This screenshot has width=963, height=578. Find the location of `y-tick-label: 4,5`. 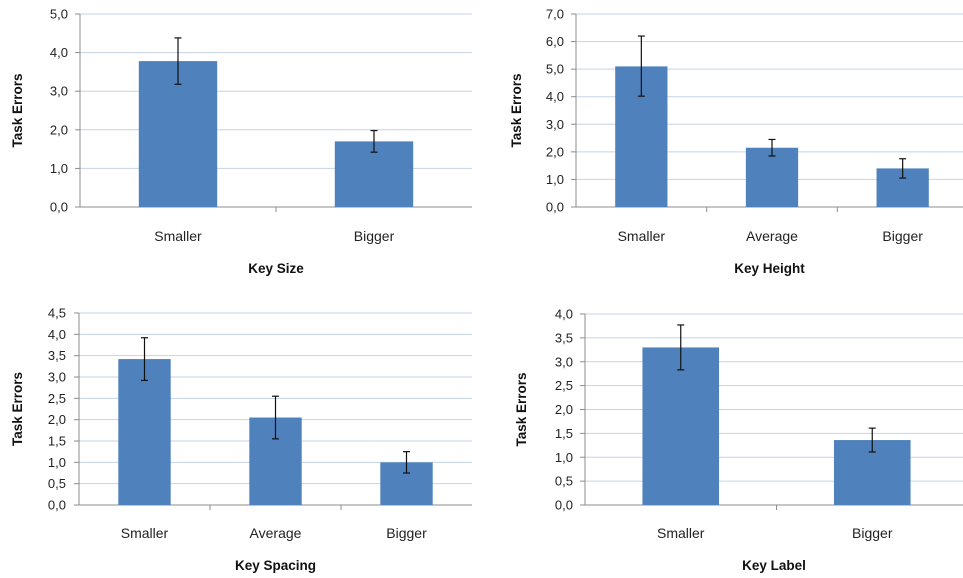

y-tick-label: 4,5 is located at coordinates (57, 313).